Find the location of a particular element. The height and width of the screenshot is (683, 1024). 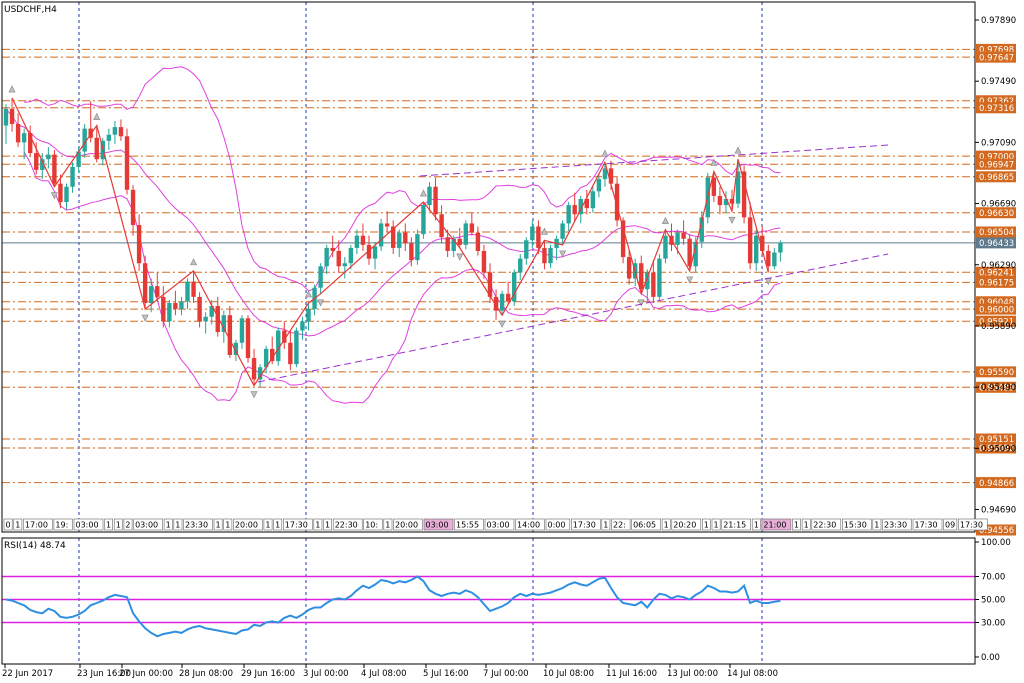

upper-trend-line is located at coordinates (654, 160).